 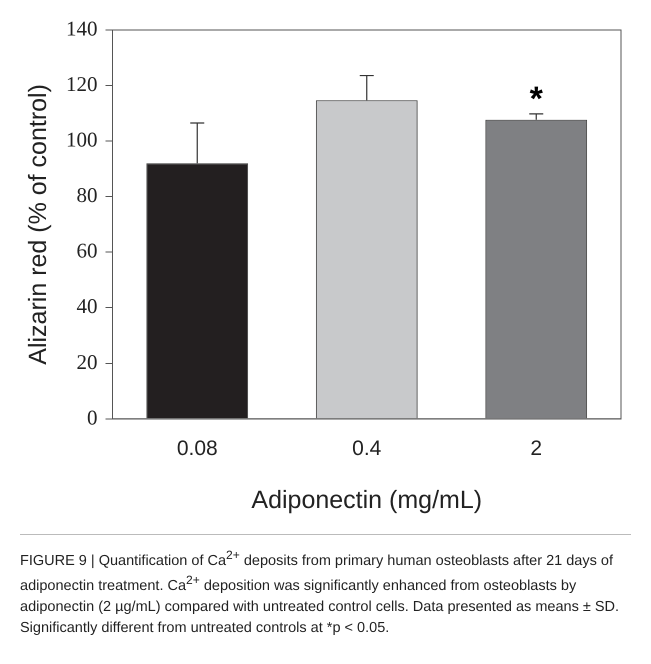 What do you see at coordinates (536, 448) in the screenshot?
I see `x-tick-label: 2` at bounding box center [536, 448].